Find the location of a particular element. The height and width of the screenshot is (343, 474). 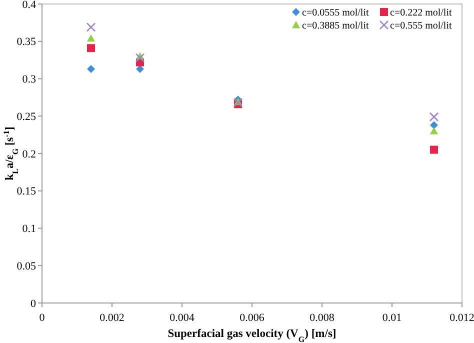

x-tick-label: 0.002 is located at coordinates (112, 318).